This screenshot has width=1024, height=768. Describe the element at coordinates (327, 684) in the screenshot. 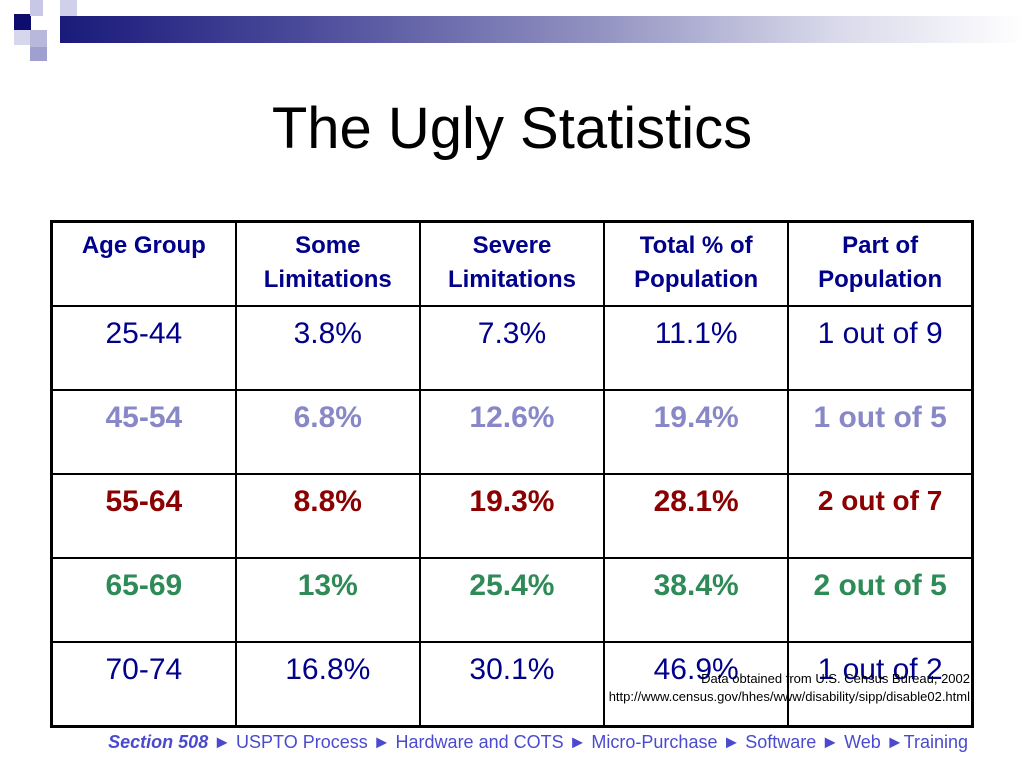

I see `table-cell: 16.8%` at that location.